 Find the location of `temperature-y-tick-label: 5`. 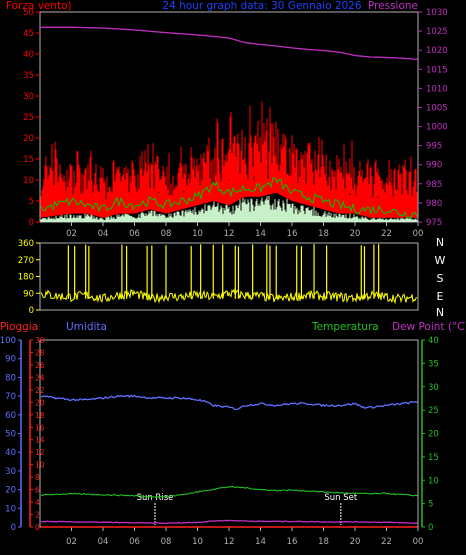

temperature-y-tick-label: 5 is located at coordinates (430, 505).